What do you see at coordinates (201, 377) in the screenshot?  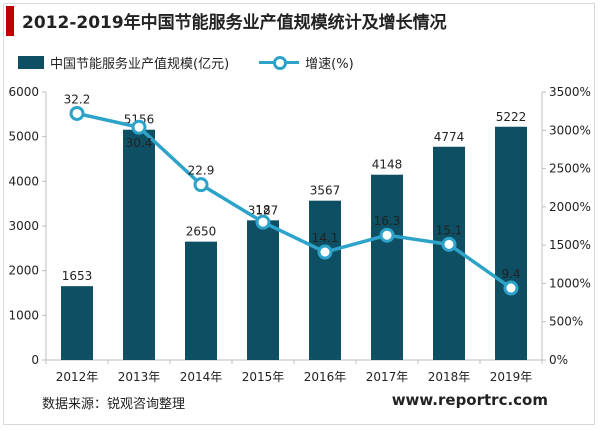 I see `x-tick-label: 2014年` at bounding box center [201, 377].